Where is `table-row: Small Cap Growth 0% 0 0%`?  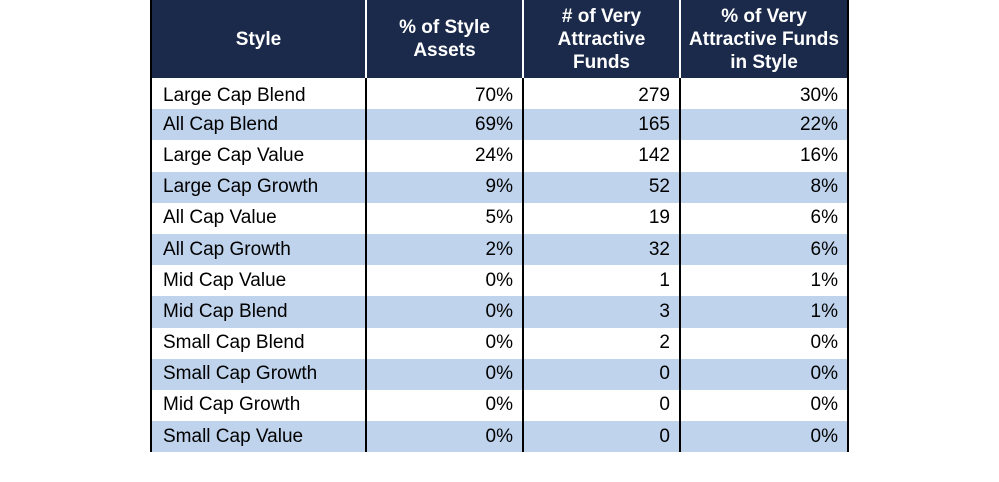
table-row: Small Cap Growth 0% 0 0% is located at coordinates (499, 374).